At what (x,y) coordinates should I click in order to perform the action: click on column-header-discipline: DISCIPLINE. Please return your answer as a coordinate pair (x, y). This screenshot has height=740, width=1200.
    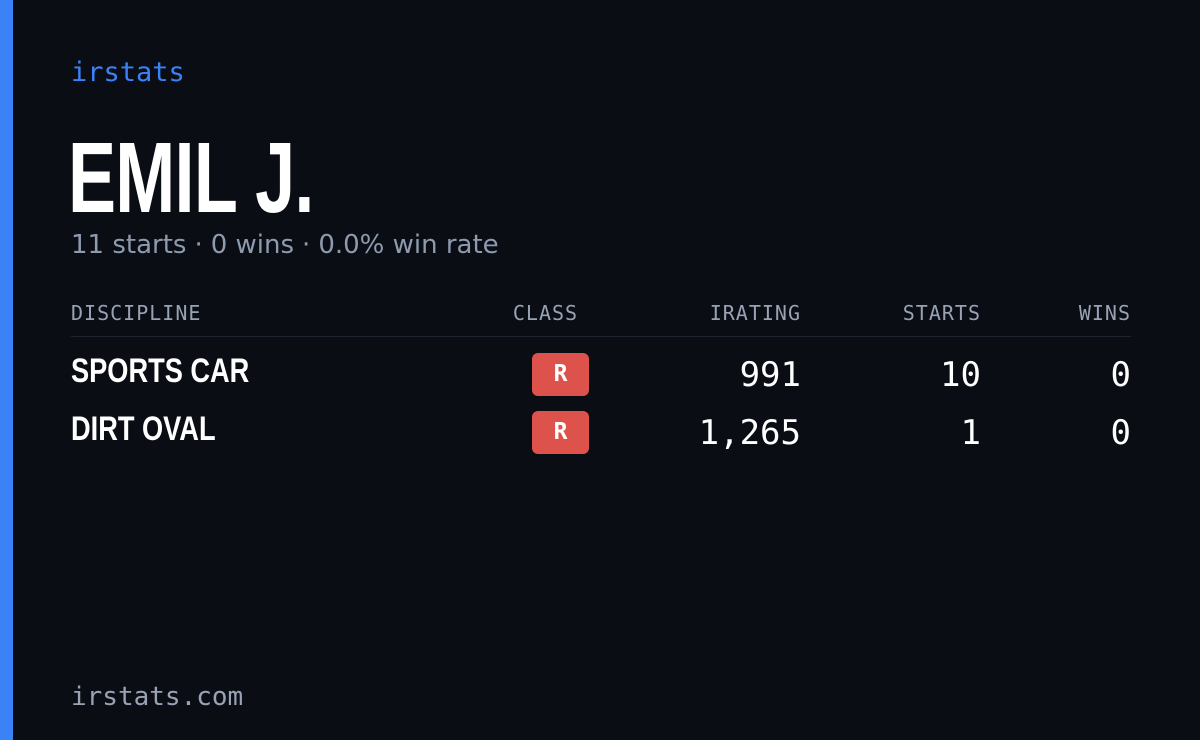
    Looking at the image, I should click on (136, 313).